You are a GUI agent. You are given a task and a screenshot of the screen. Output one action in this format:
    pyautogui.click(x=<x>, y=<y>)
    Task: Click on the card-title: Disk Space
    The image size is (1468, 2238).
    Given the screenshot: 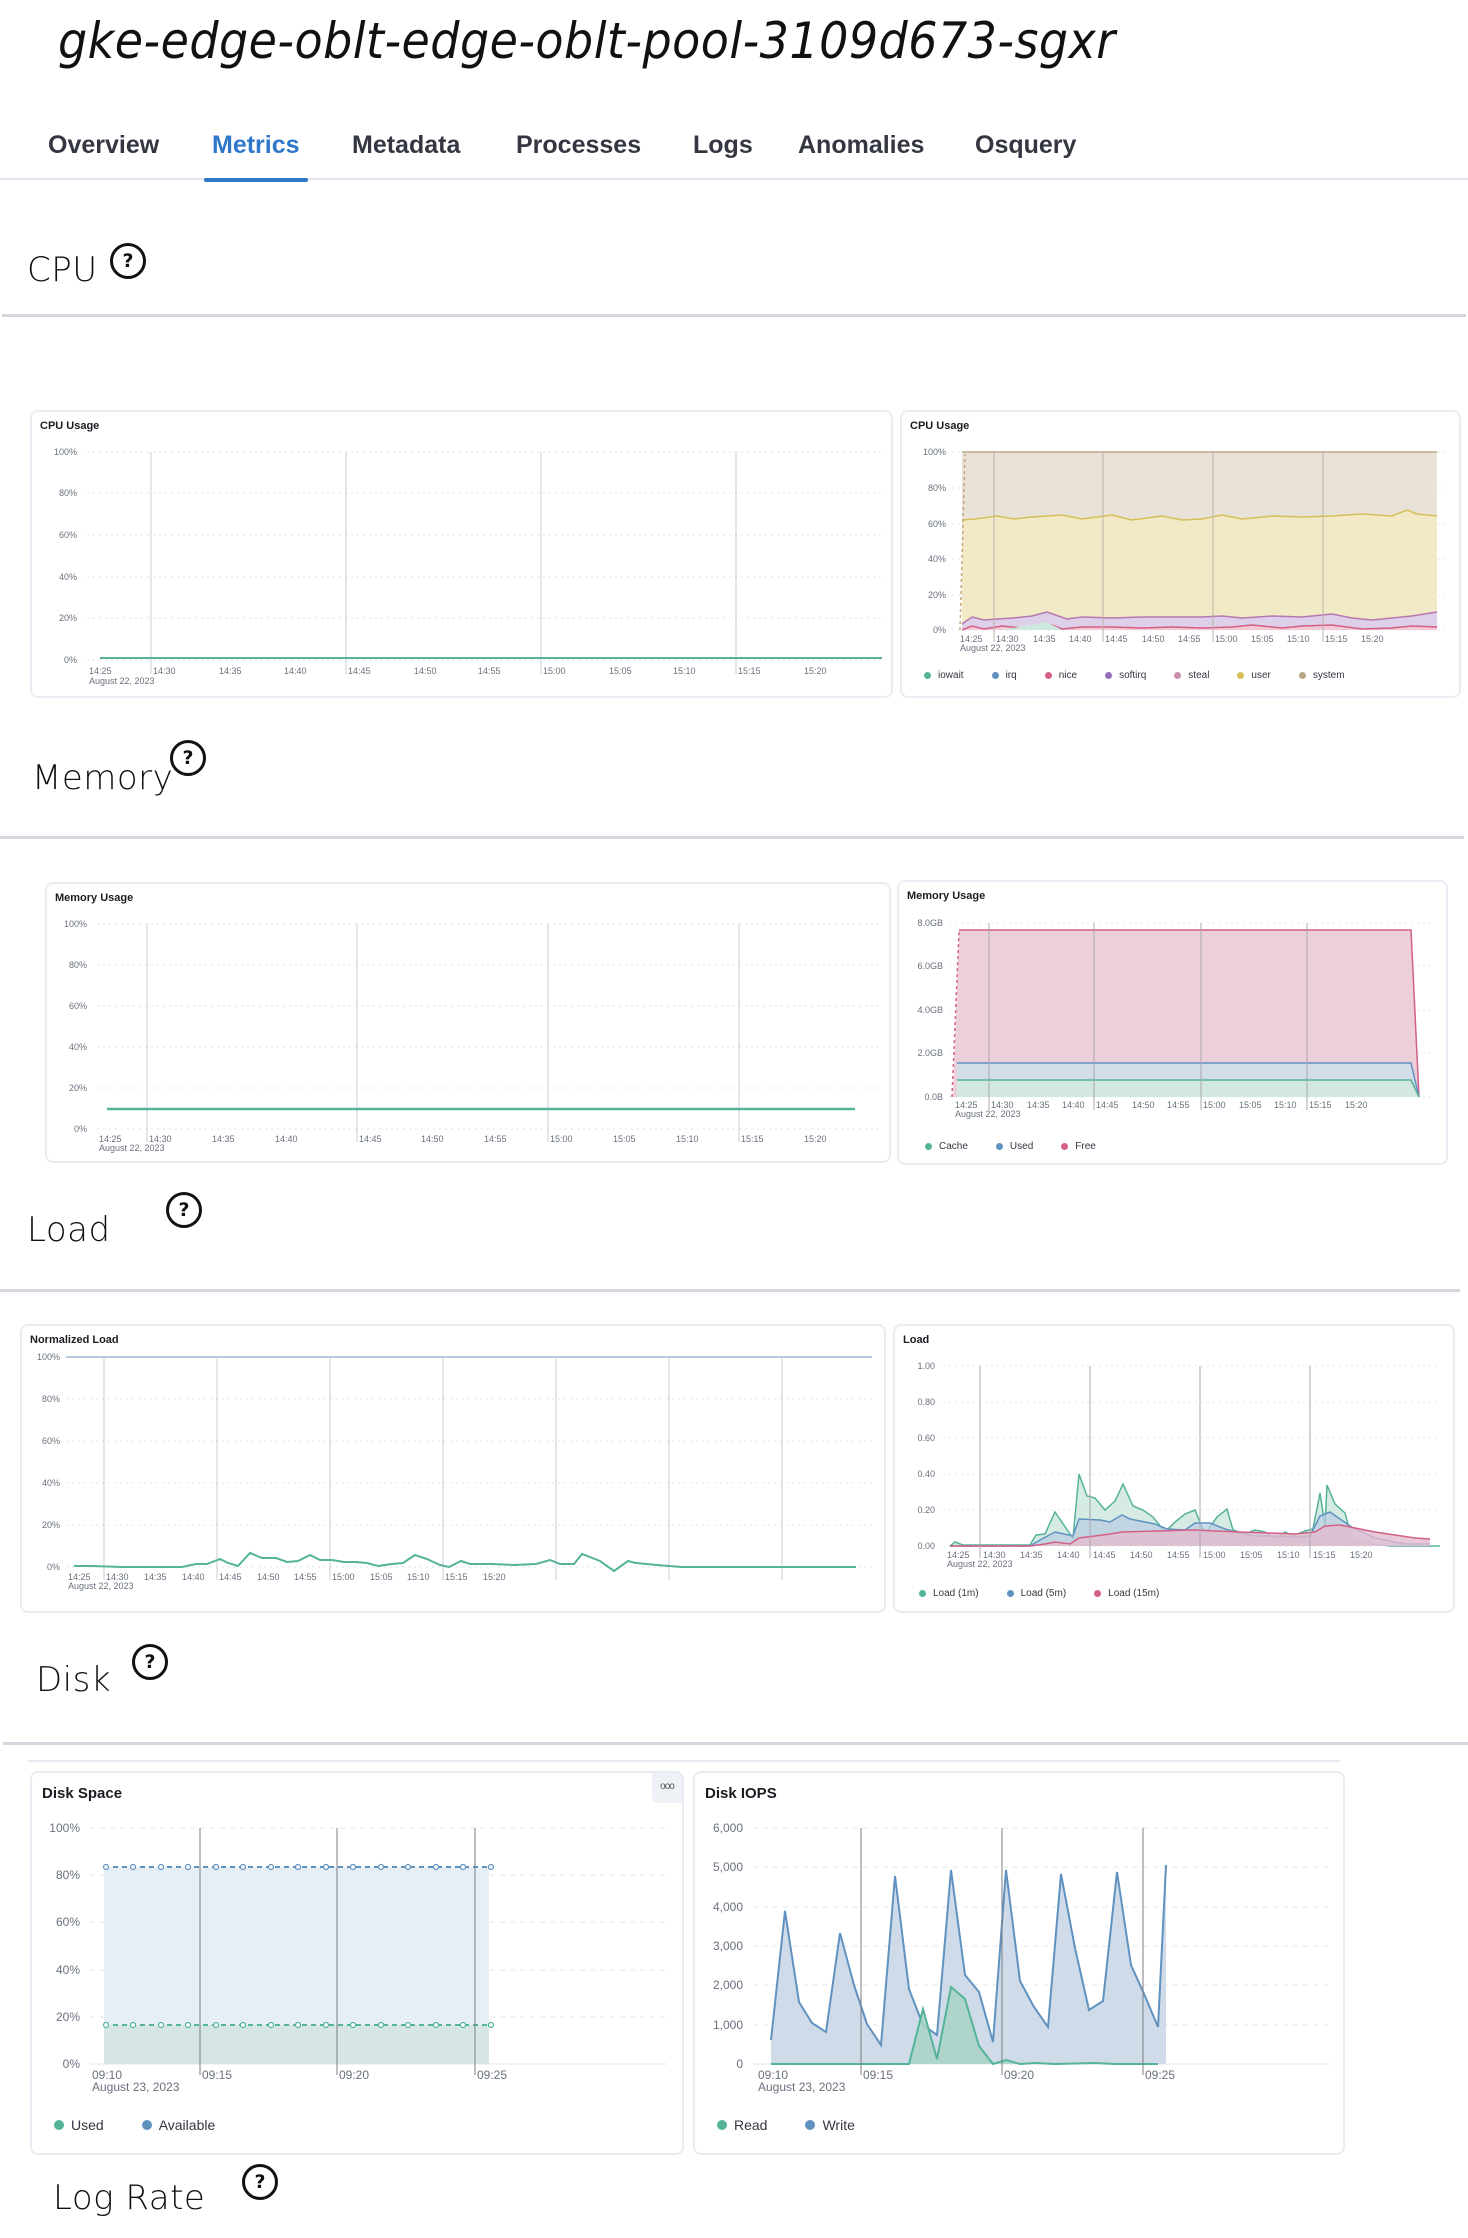 What is the action you would take?
    pyautogui.click(x=82, y=1793)
    